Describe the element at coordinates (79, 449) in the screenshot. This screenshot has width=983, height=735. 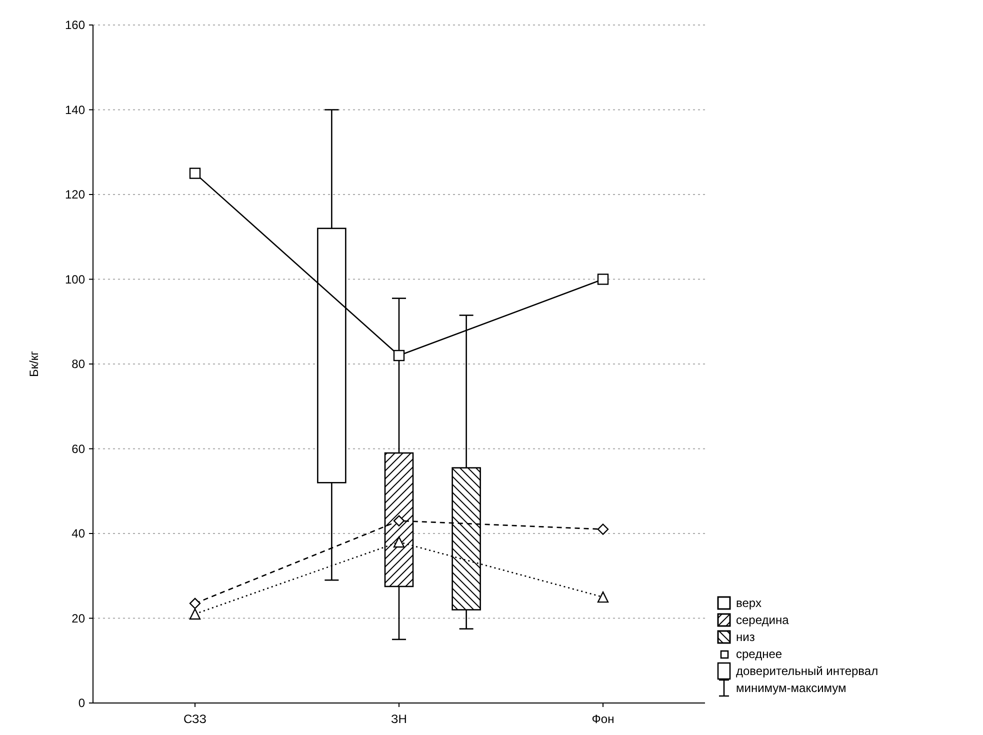
I see `y-tick-label: 60` at that location.